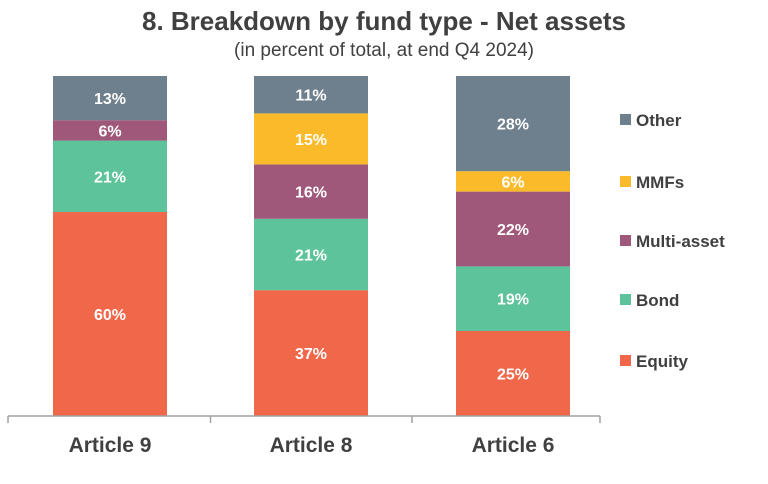  I want to click on legend-swatch-equity, so click(625, 360).